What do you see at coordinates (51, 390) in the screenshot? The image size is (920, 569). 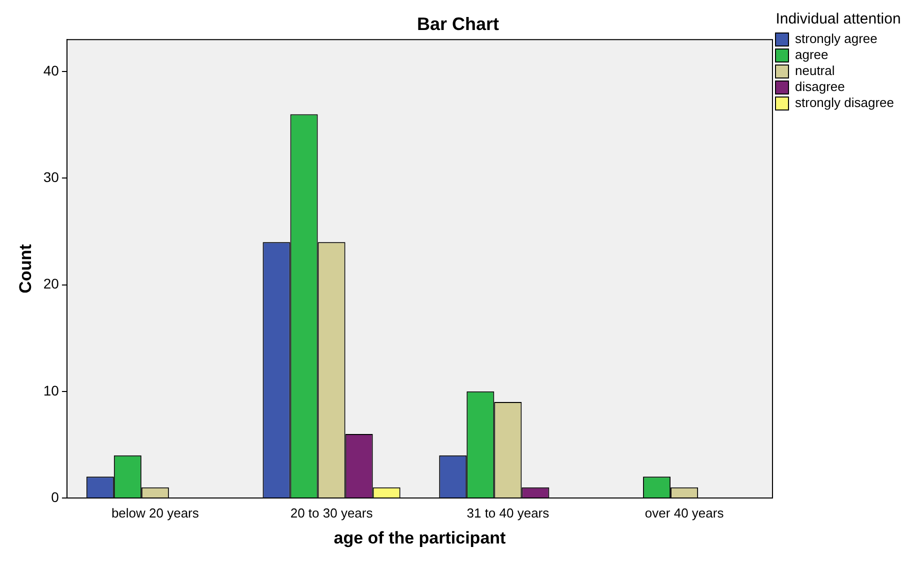 I see `y-tick-label: 10` at bounding box center [51, 390].